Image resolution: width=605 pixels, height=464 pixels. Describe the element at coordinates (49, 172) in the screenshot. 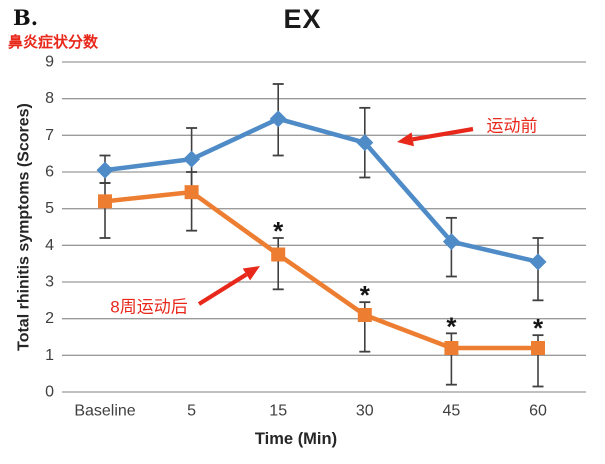

I see `y-tick-label: 6` at that location.